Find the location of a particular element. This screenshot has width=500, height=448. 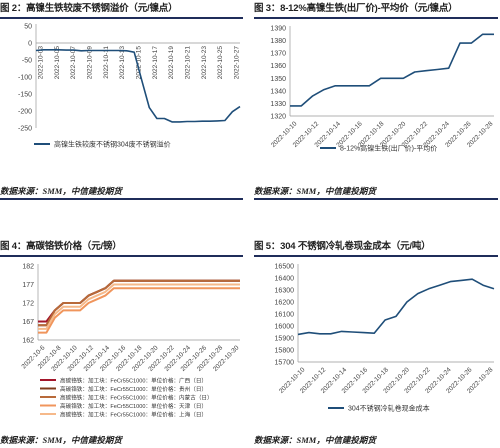

x-tick-label: 2022-10-11 is located at coordinates (106, 62).